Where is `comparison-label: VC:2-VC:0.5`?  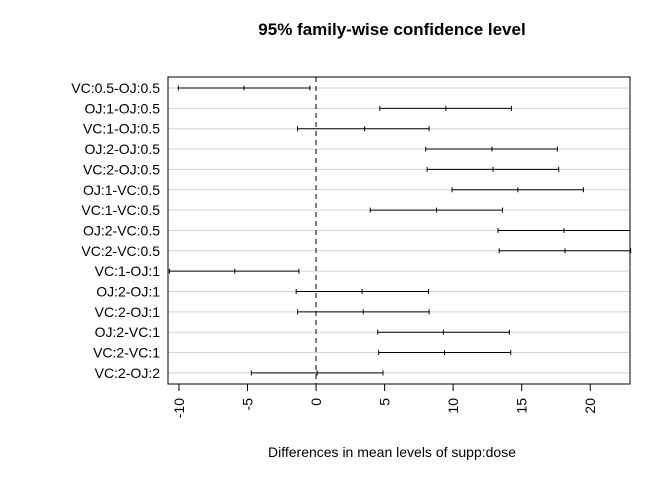 comparison-label: VC:2-VC:0.5 is located at coordinates (120, 251).